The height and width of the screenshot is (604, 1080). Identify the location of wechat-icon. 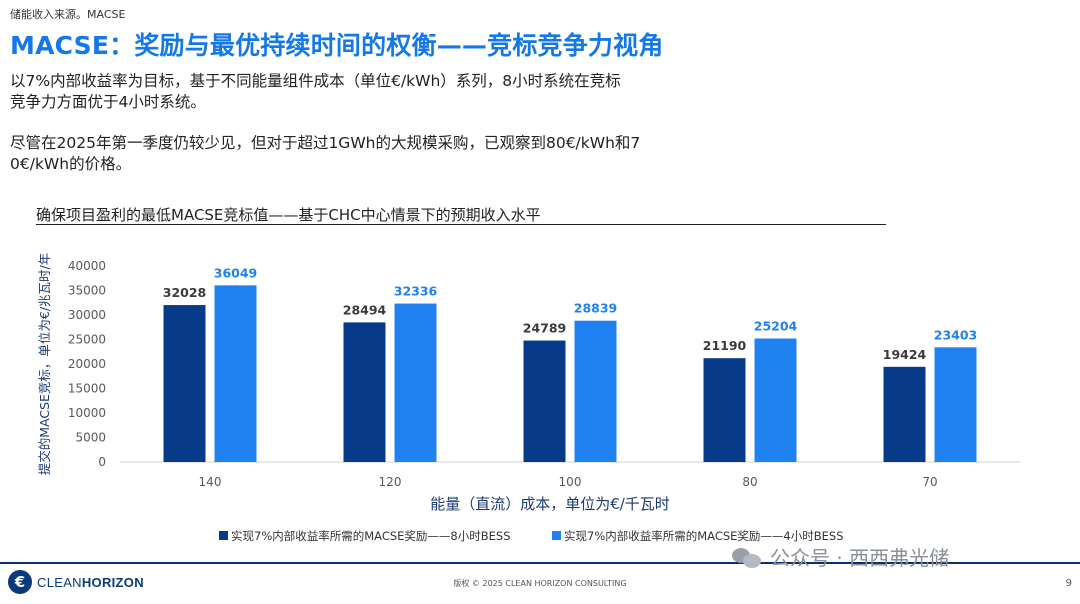
(747, 557).